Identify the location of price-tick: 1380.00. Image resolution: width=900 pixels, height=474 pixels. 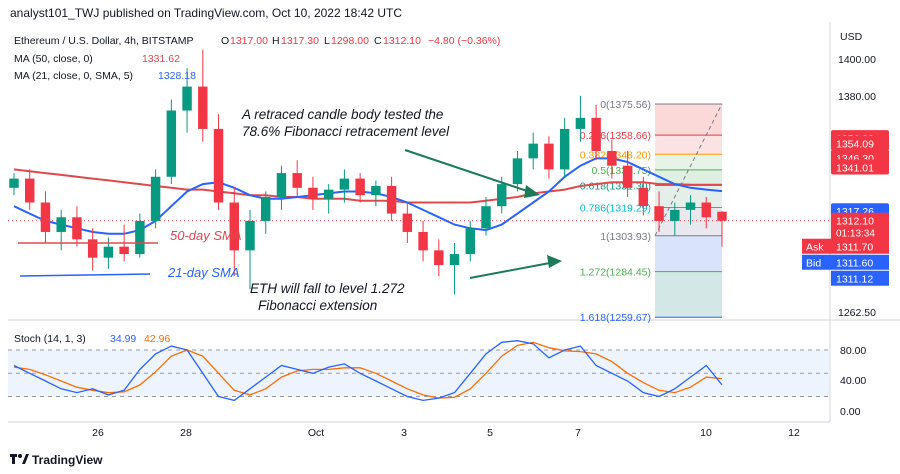
(857, 97).